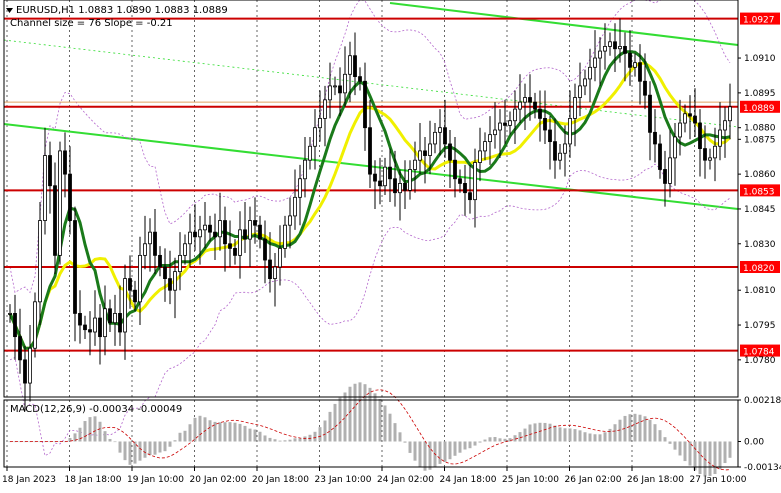  Describe the element at coordinates (718, 480) in the screenshot. I see `x-tick-label: 27 Jan 10:00` at that location.